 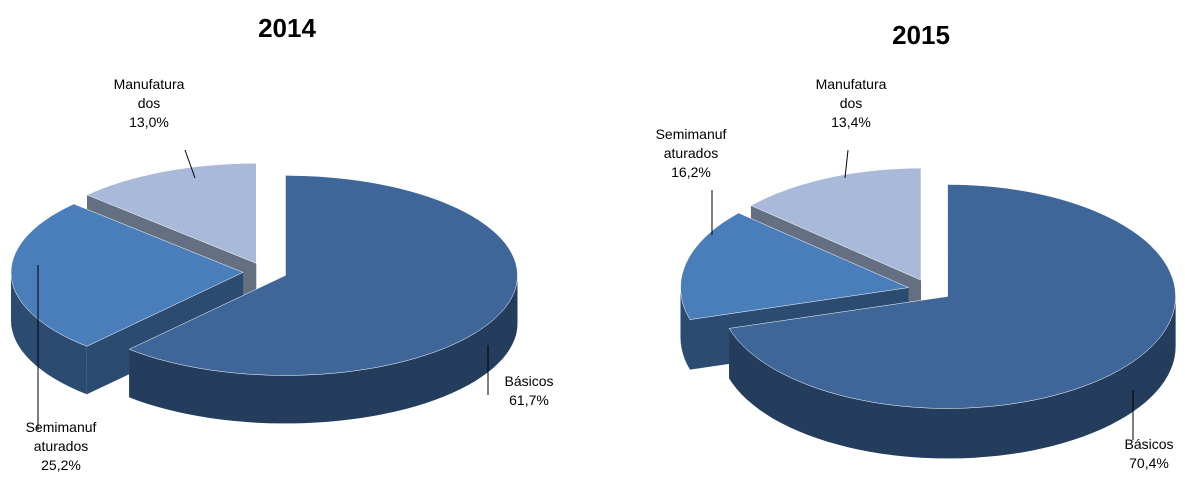 I want to click on value-label: 70,4%, so click(x=1149, y=463).